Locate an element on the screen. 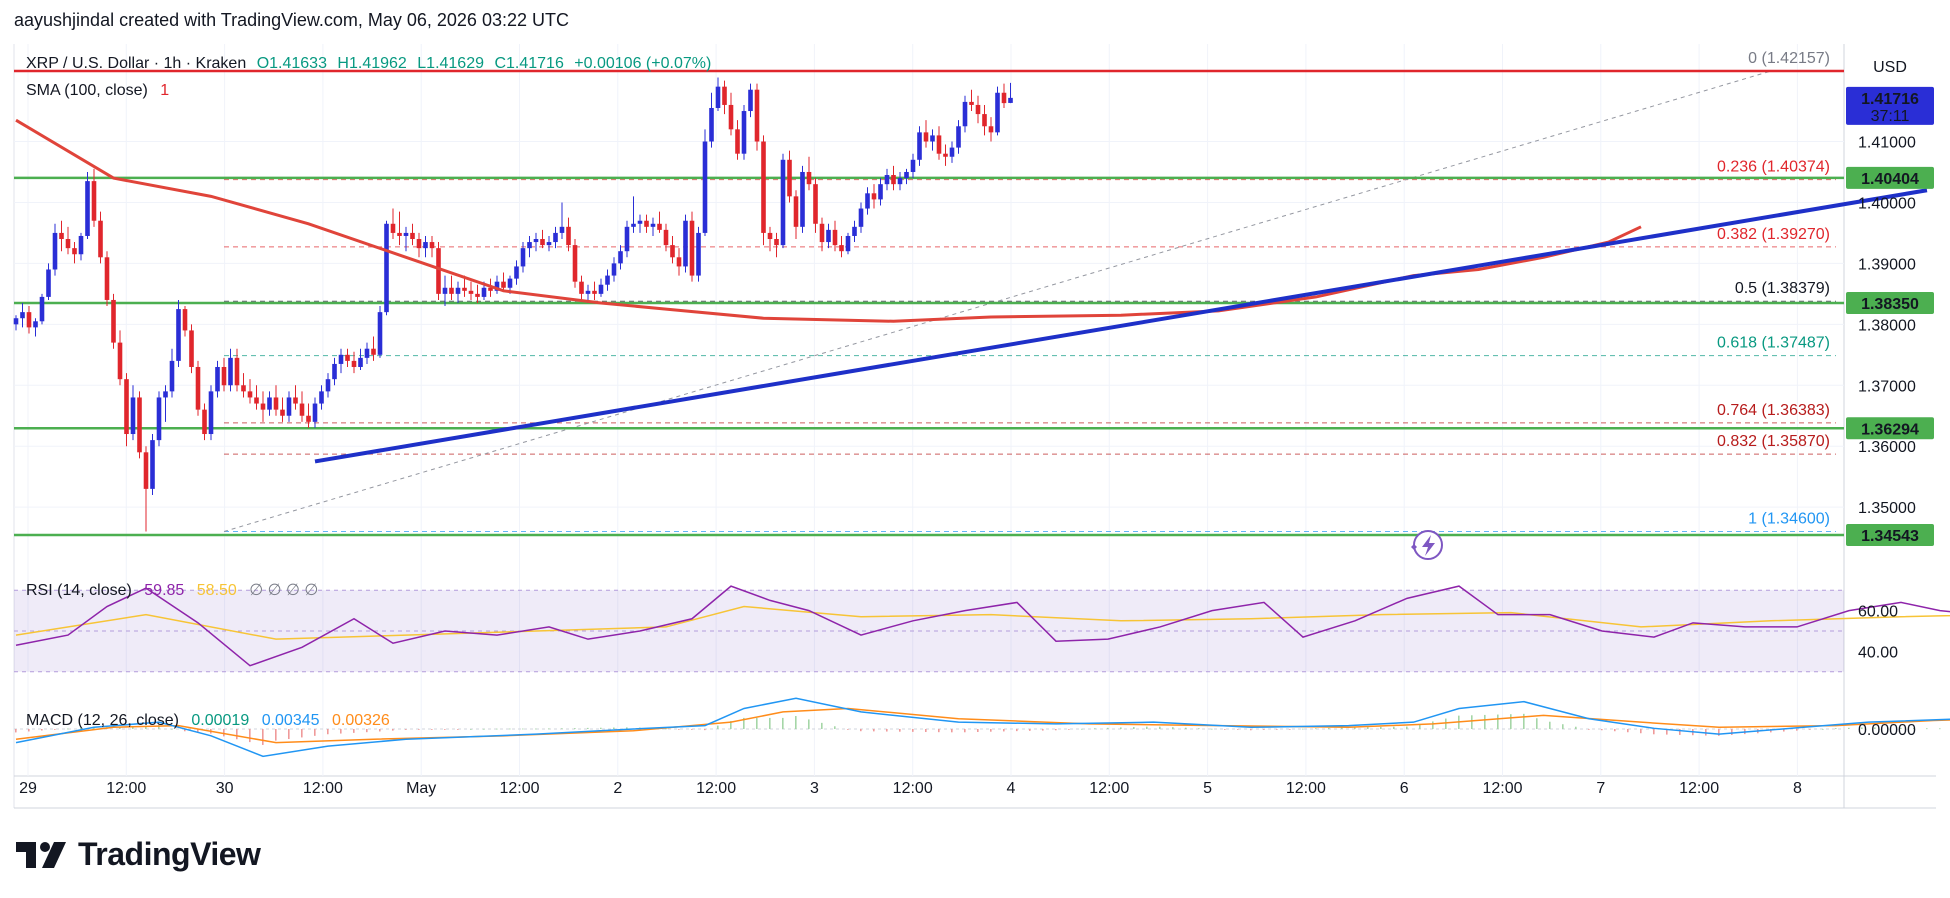 This screenshot has width=1950, height=898. fib-label: 0.832 (1.35870) is located at coordinates (1773, 441).